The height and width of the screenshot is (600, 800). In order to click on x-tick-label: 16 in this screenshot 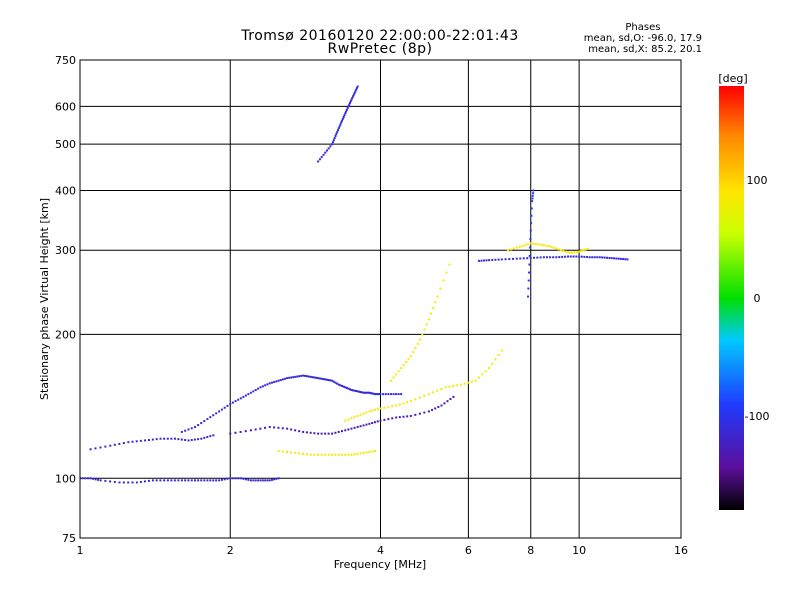, I will do `click(681, 550)`.